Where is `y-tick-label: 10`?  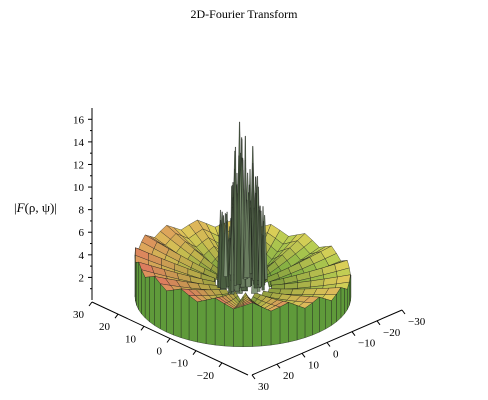
y-tick-label: 10 is located at coordinates (314, 365).